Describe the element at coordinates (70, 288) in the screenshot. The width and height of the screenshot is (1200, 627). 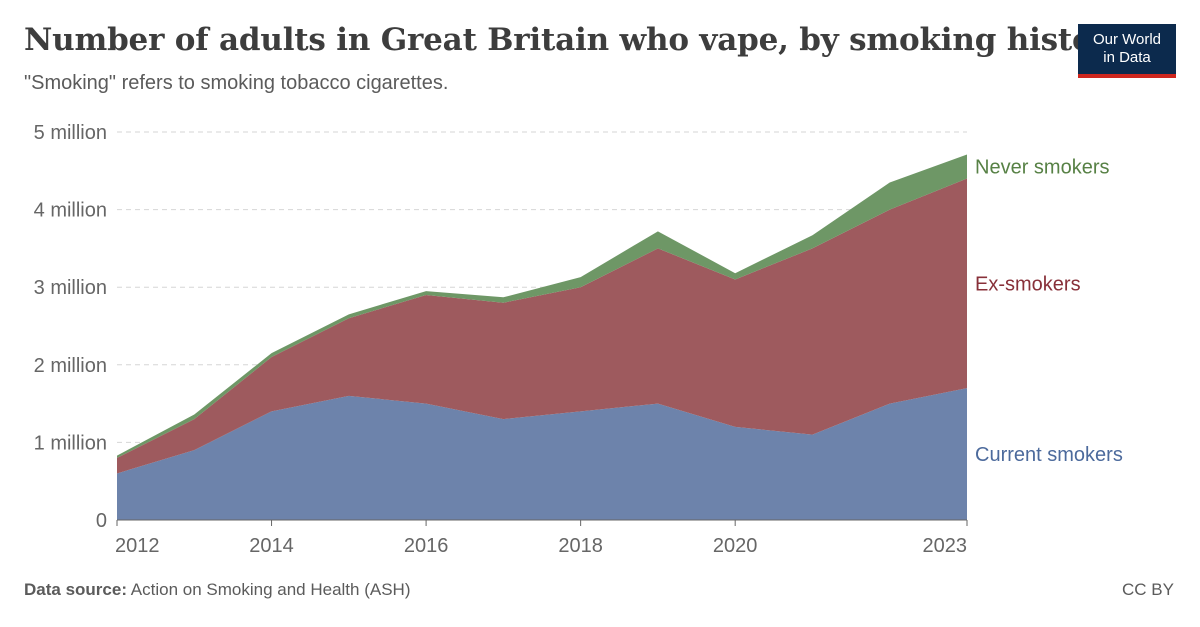
I see `y-tick-label: 3 million` at that location.